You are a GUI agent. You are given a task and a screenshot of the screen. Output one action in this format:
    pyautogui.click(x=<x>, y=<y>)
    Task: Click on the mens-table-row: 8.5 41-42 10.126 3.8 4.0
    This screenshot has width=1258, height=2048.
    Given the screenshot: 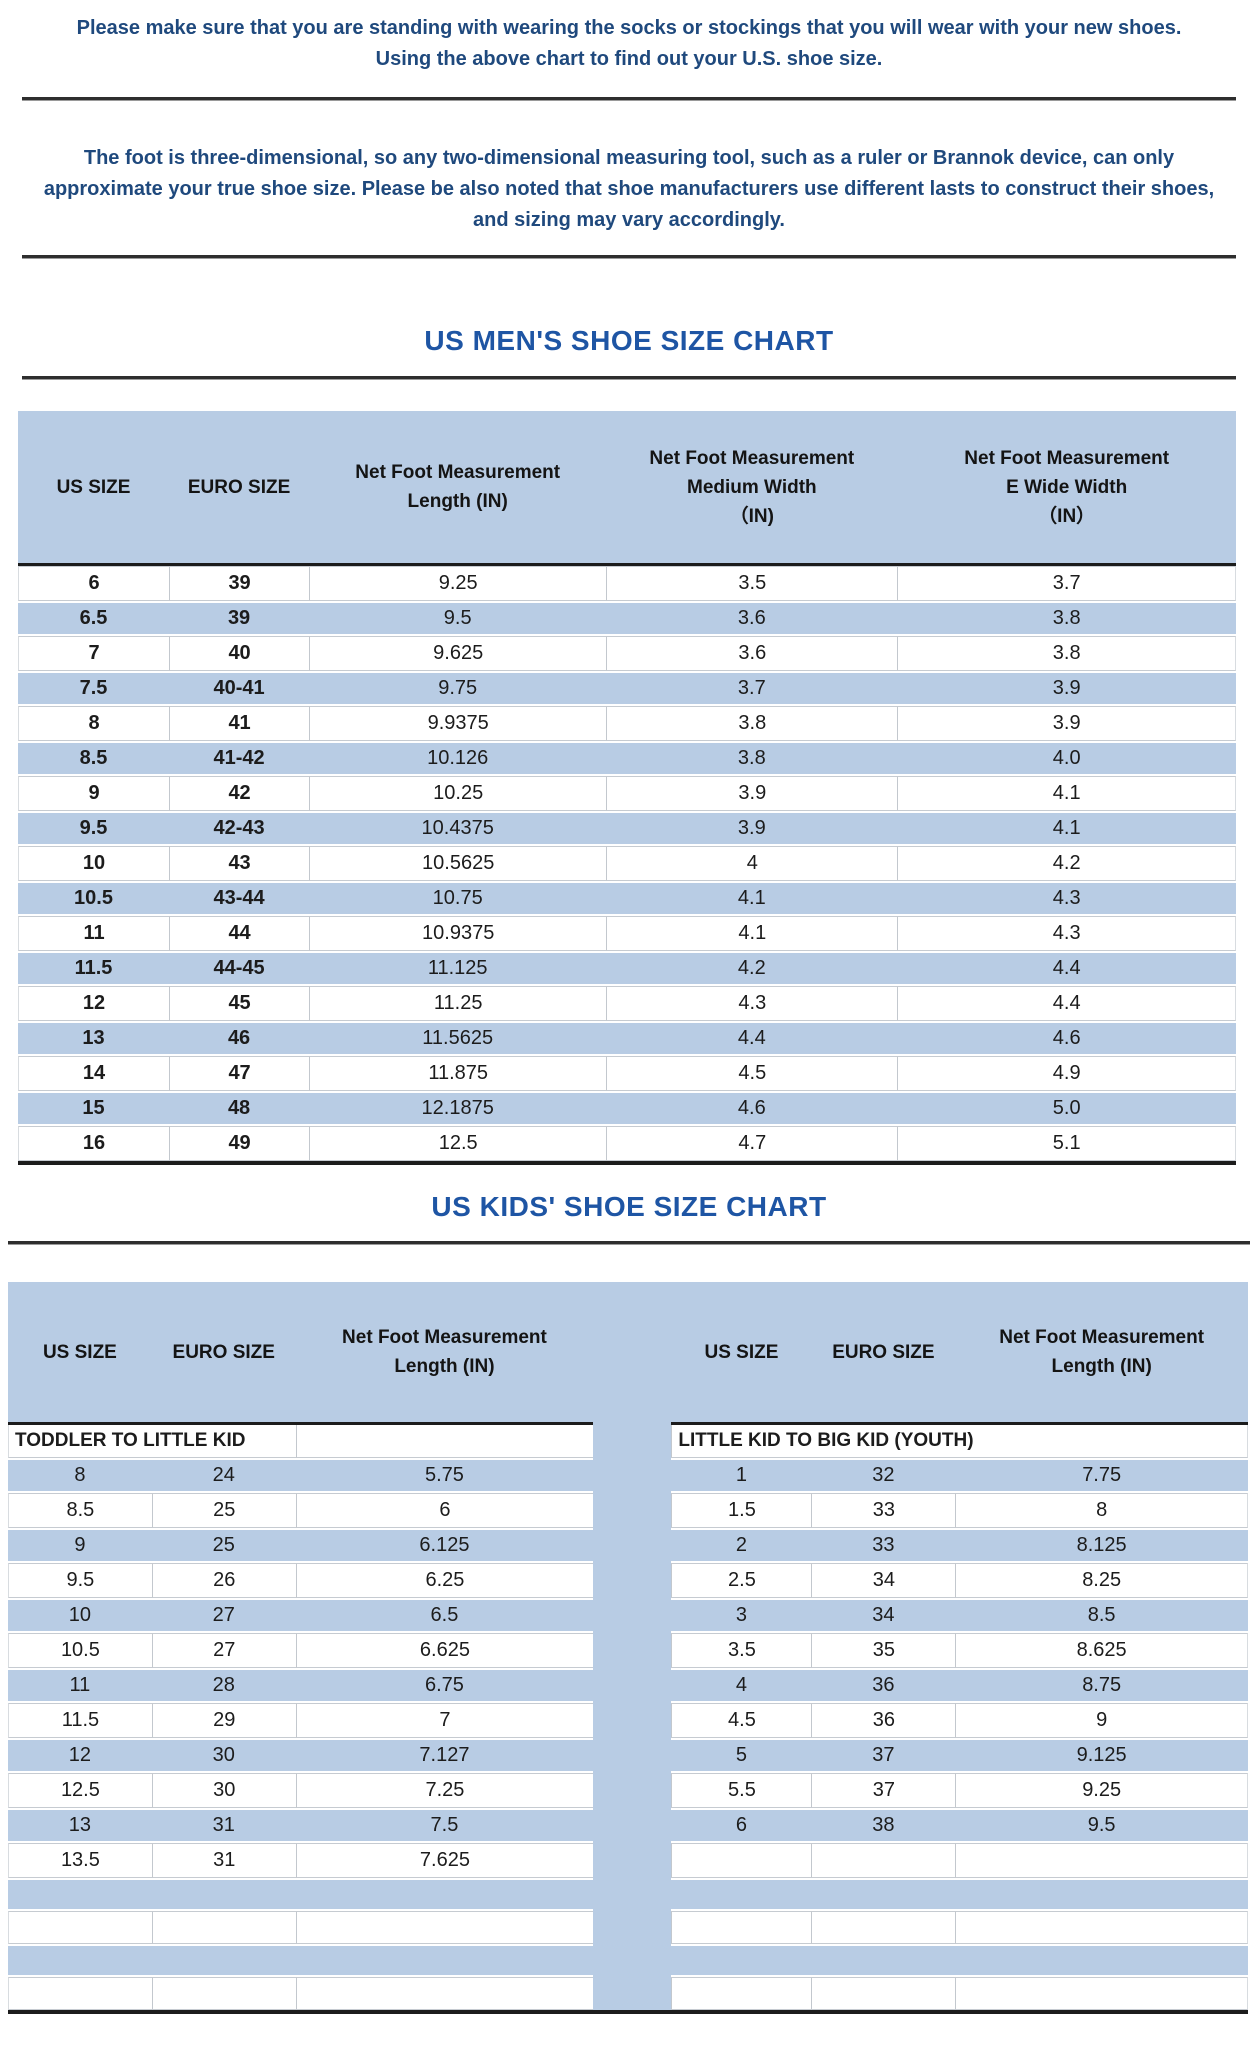 What is the action you would take?
    pyautogui.click(x=627, y=758)
    